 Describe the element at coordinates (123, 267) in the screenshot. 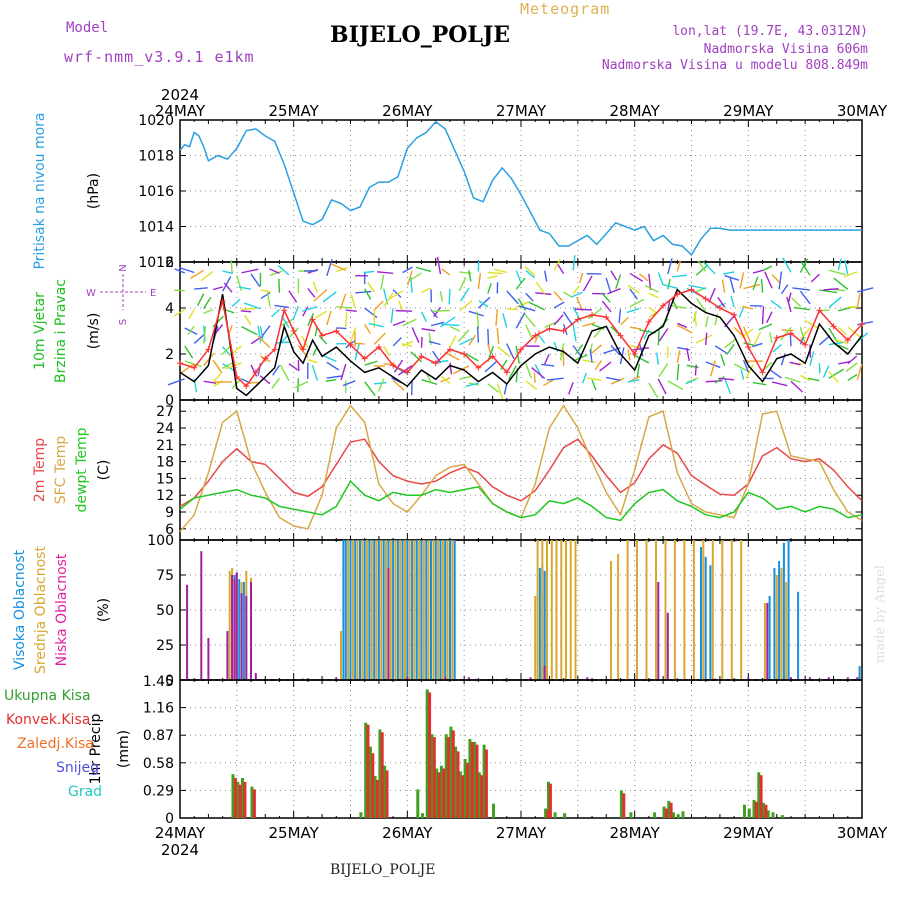

I see `compass-n: N` at that location.